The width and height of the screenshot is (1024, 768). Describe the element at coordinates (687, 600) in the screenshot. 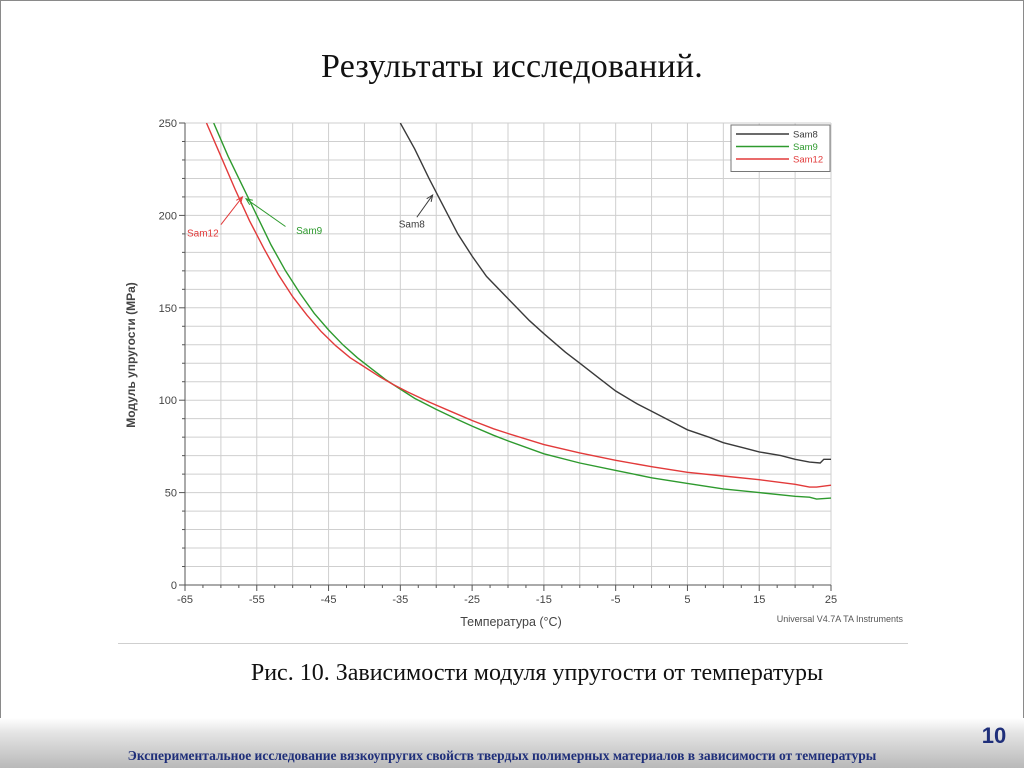

I see `x-tick-label: 5` at that location.